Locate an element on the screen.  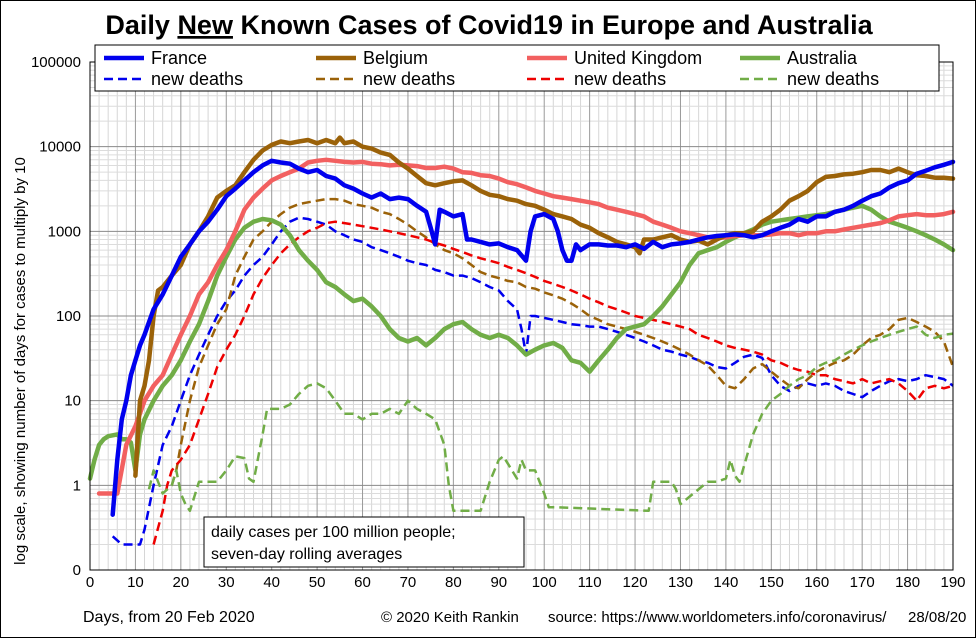
x-tick-label: 20 is located at coordinates (180, 582).